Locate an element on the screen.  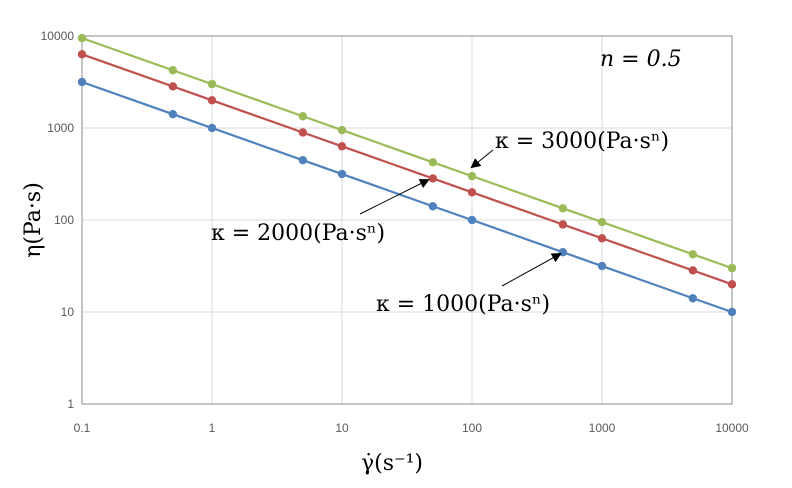
x-tick-label: 10000 is located at coordinates (732, 428).